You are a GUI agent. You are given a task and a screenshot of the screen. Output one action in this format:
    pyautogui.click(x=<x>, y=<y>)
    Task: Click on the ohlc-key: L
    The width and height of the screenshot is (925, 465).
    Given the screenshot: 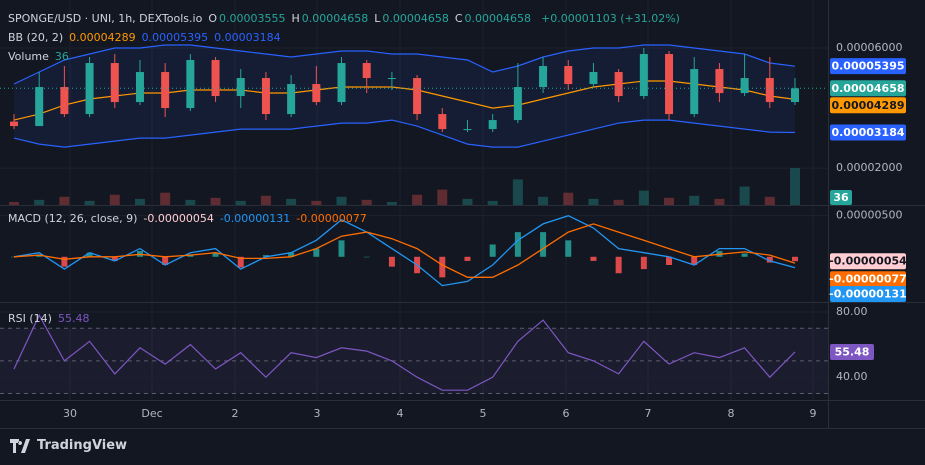 What is the action you would take?
    pyautogui.click(x=377, y=18)
    